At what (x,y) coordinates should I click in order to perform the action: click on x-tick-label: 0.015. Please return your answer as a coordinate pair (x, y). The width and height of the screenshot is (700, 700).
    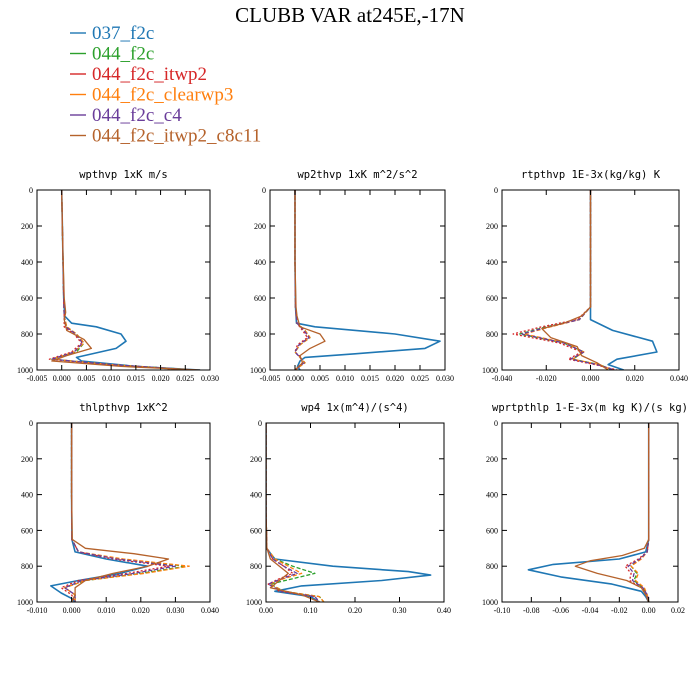
    Looking at the image, I should click on (136, 378).